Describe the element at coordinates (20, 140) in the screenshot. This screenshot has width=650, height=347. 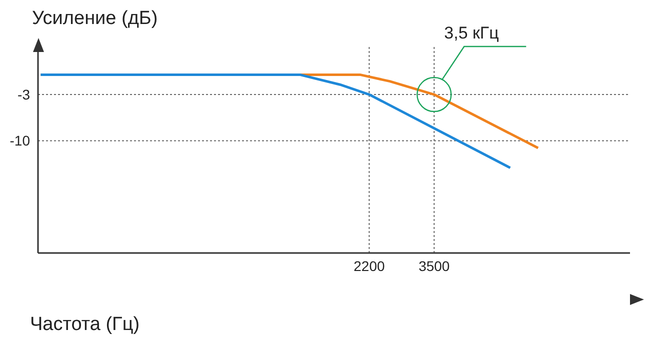
I see `y-tick-label: -10` at that location.